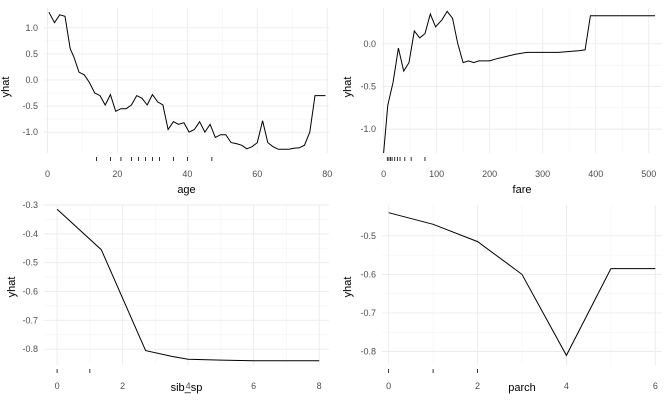  What do you see at coordinates (595, 174) in the screenshot?
I see `fare-x-tick-label: 400` at bounding box center [595, 174].